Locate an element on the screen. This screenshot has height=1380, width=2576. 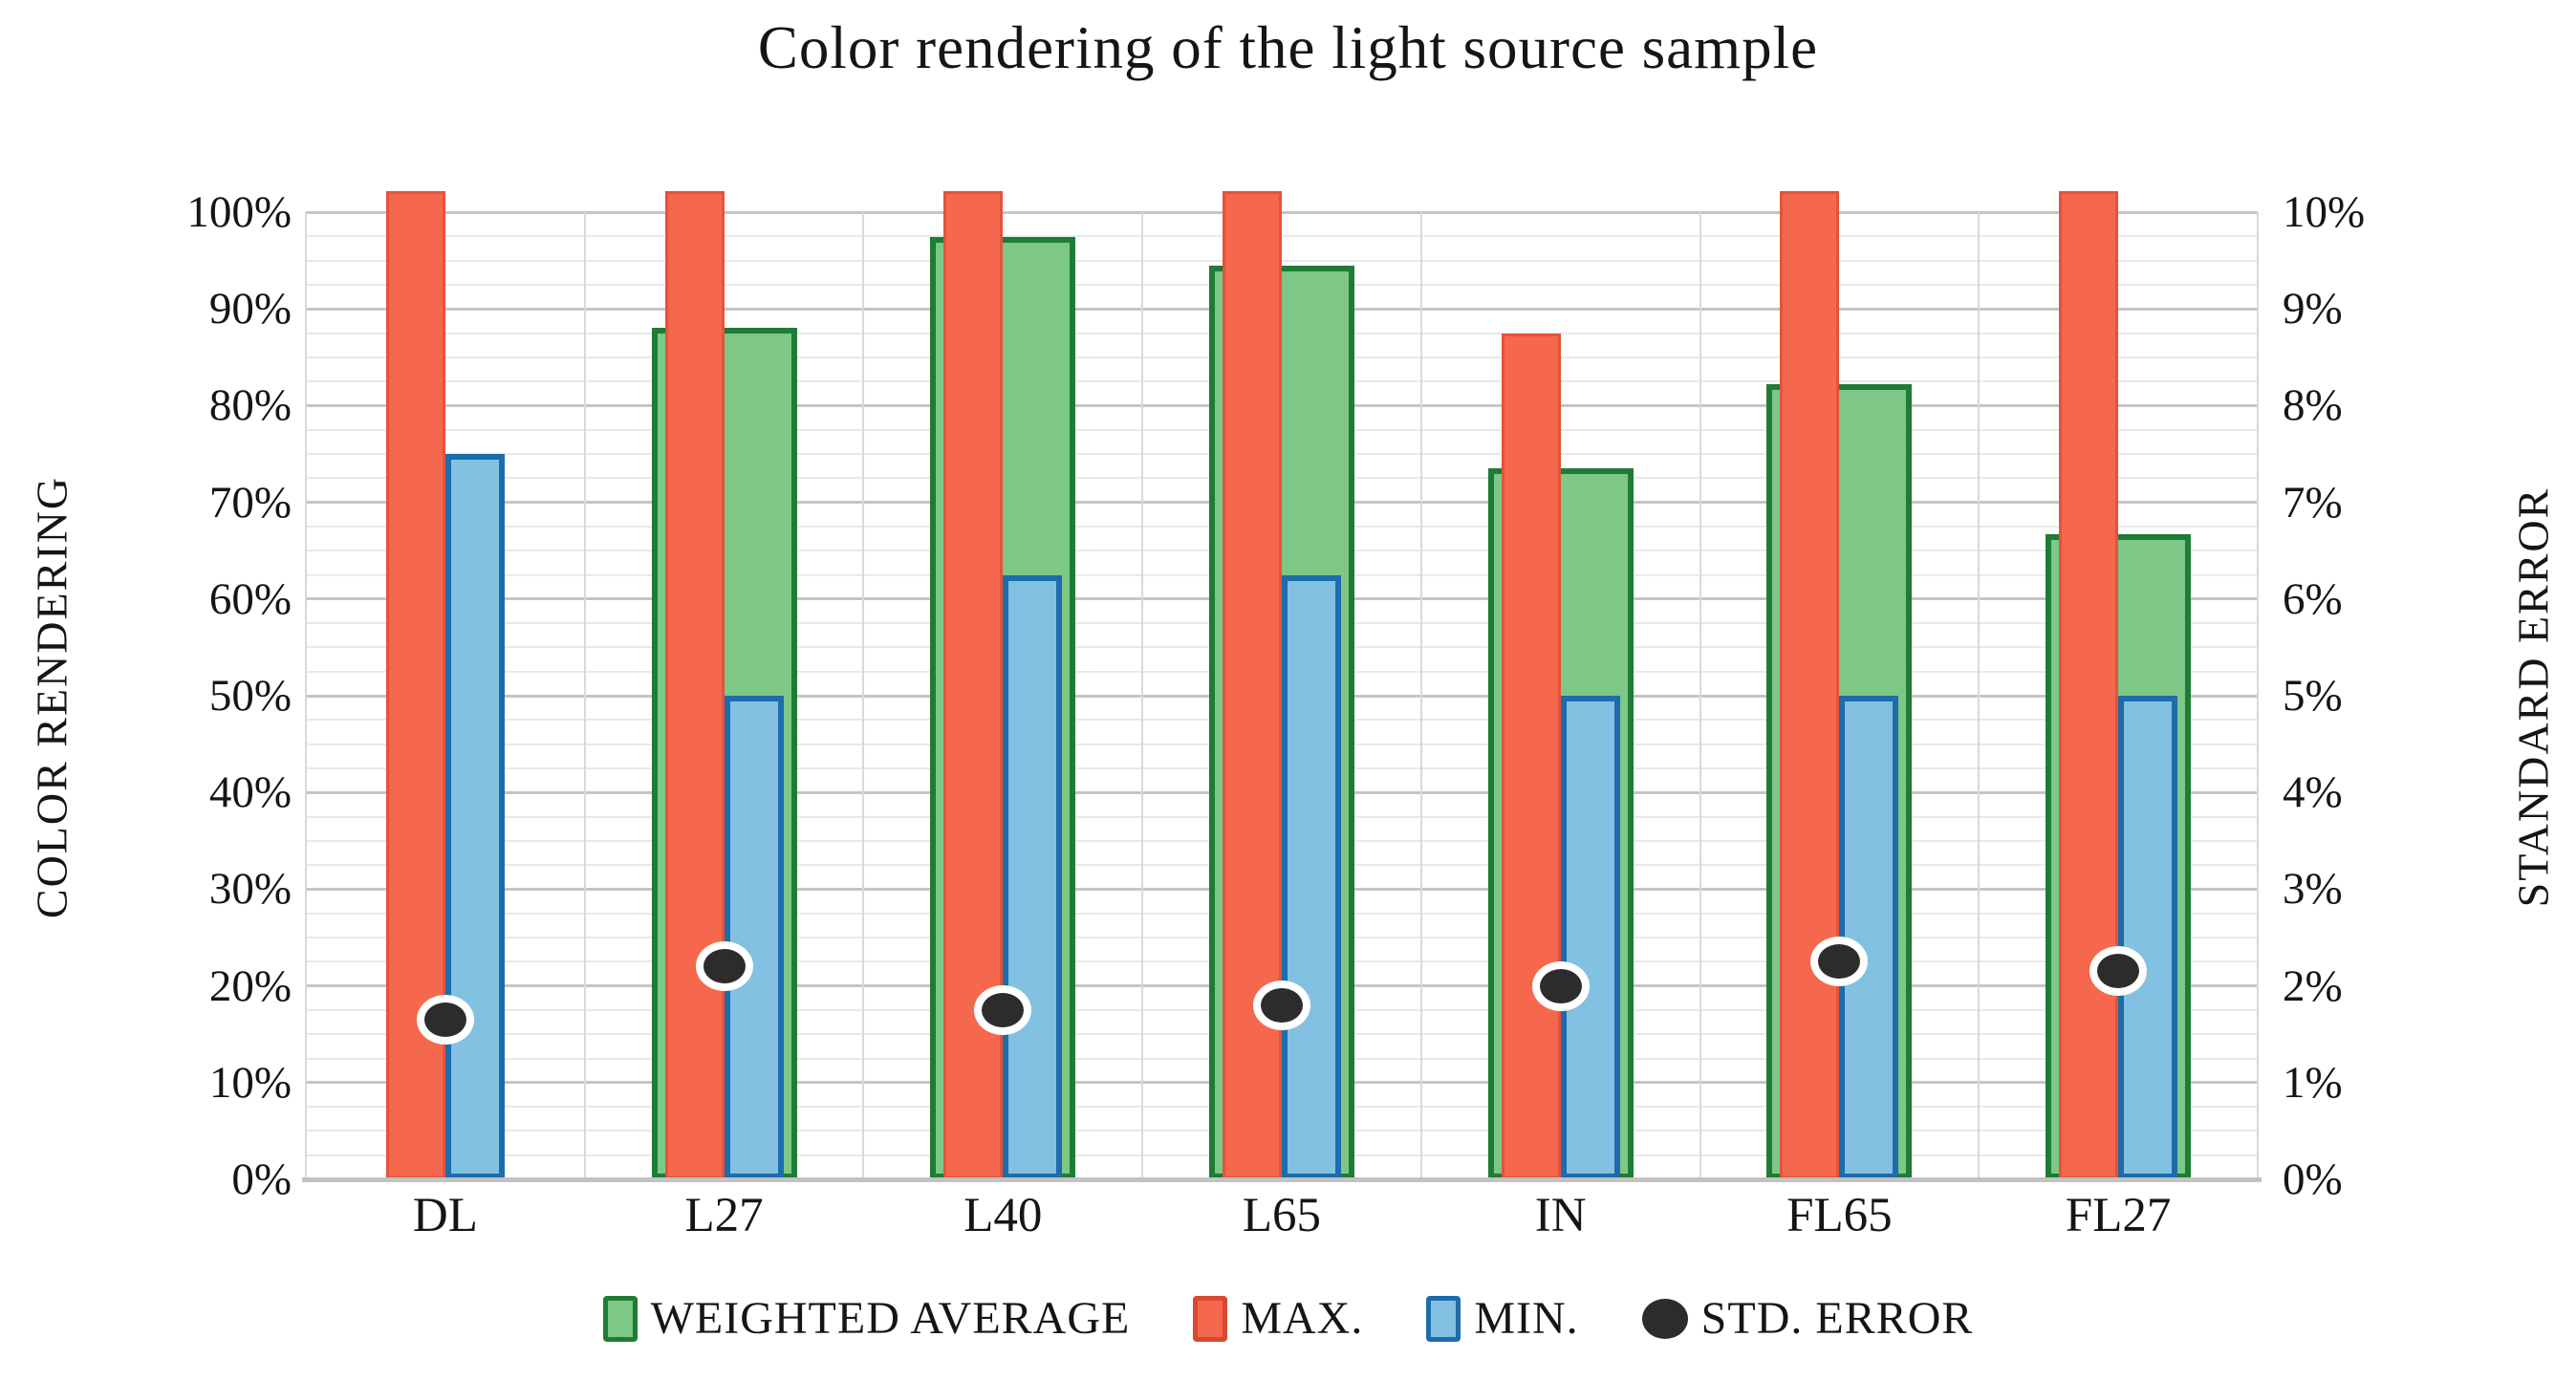
category-slot-l27 is located at coordinates (724, 685).